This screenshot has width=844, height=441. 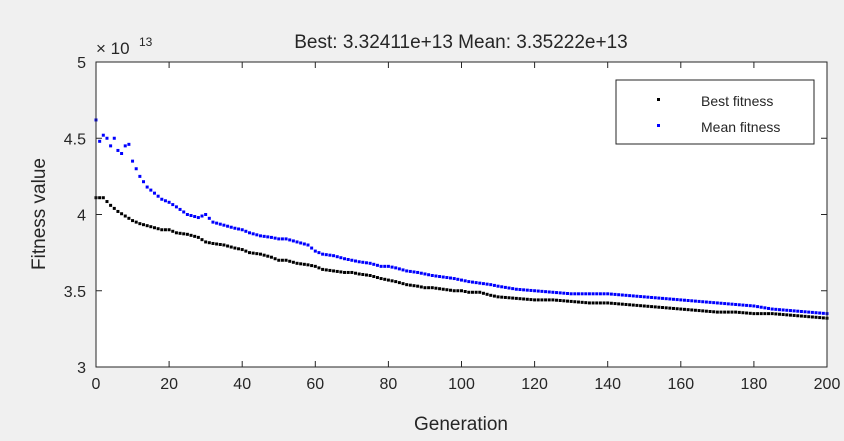 What do you see at coordinates (81, 368) in the screenshot?
I see `y-tick-label: 3` at bounding box center [81, 368].